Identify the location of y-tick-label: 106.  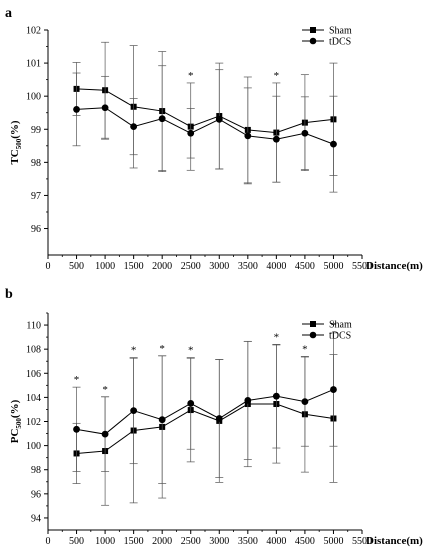
(33, 374).